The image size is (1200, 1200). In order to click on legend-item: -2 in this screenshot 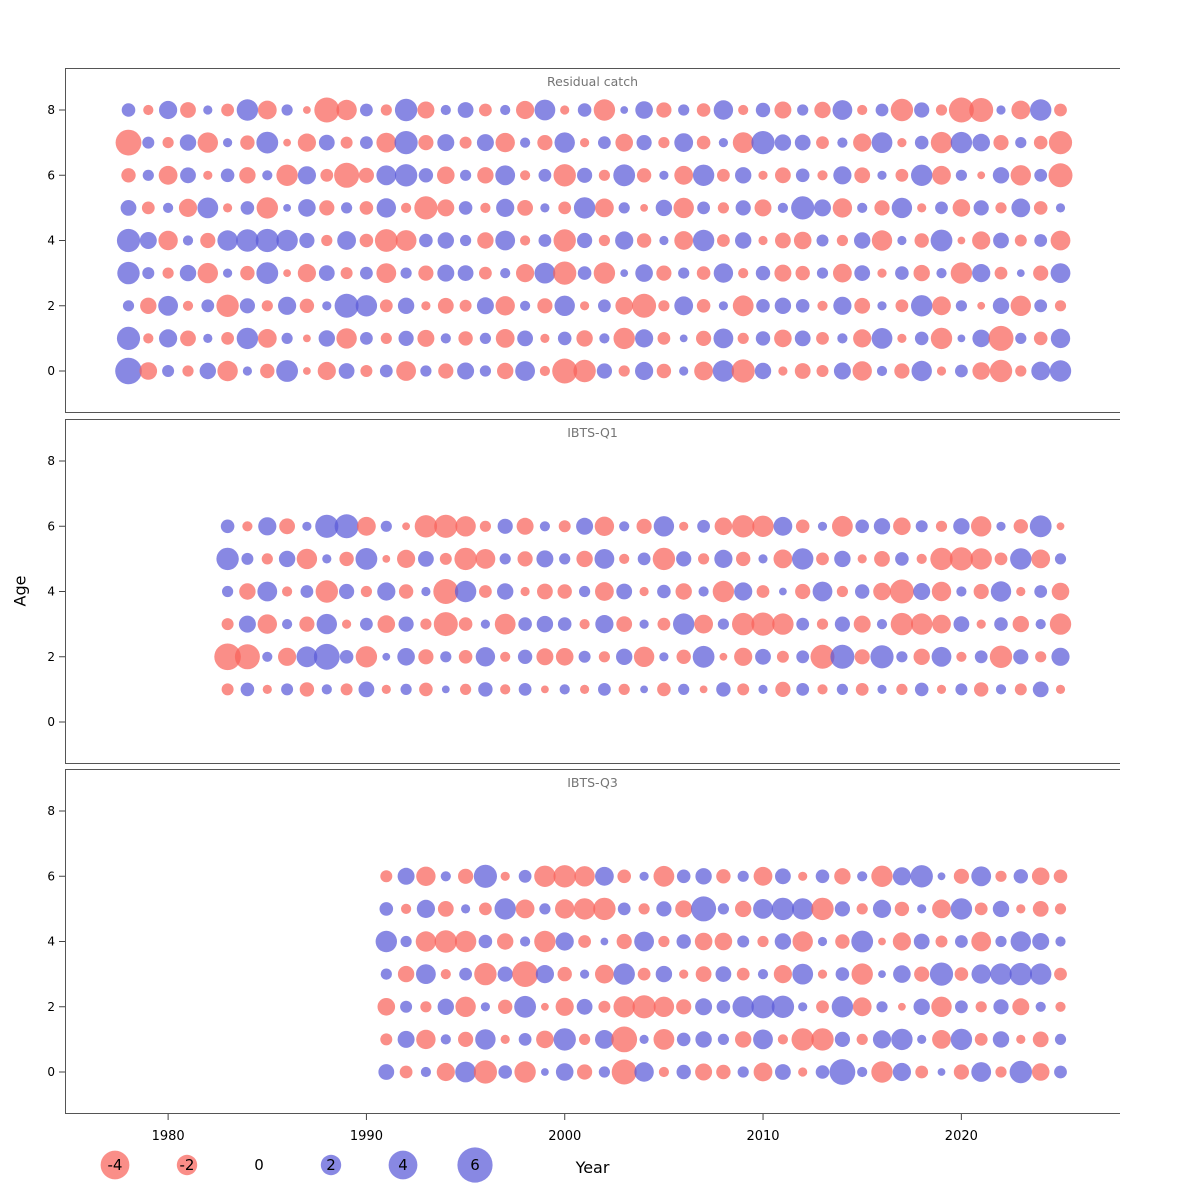, I will do `click(187, 1165)`.